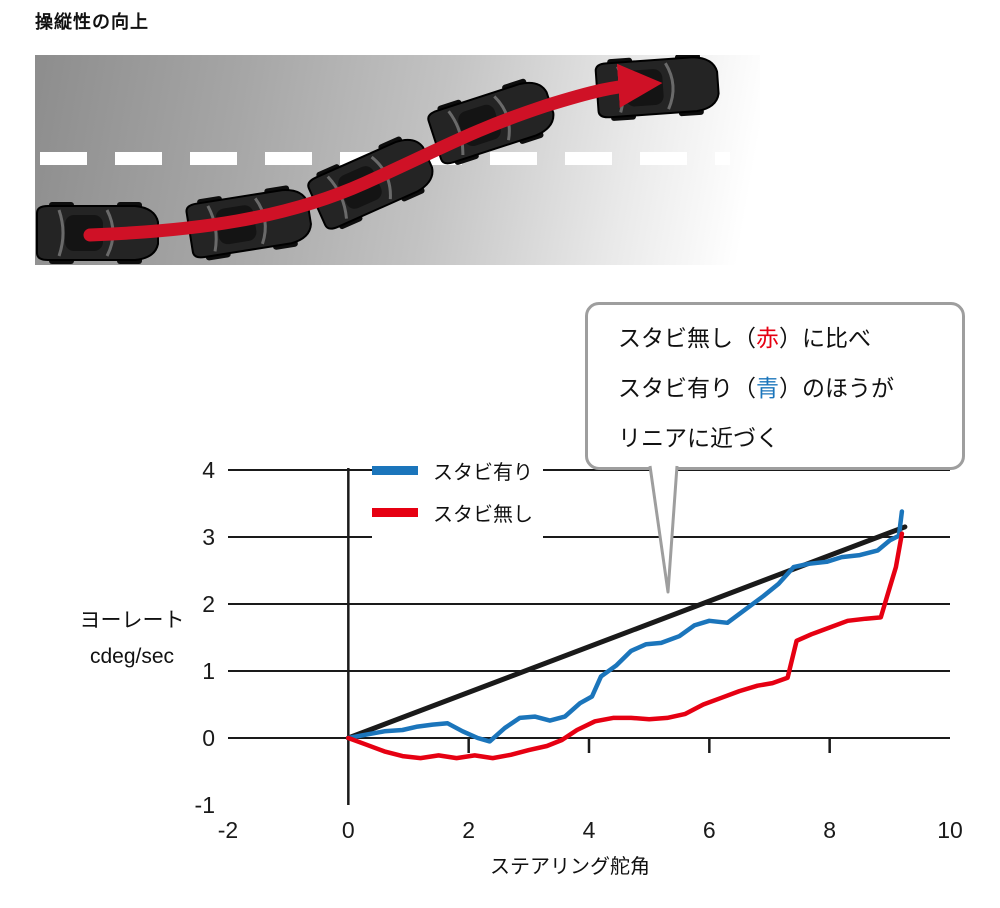 The width and height of the screenshot is (1000, 908). Describe the element at coordinates (625, 646) in the screenshot. I see `series-line-without-stabilizer` at that location.